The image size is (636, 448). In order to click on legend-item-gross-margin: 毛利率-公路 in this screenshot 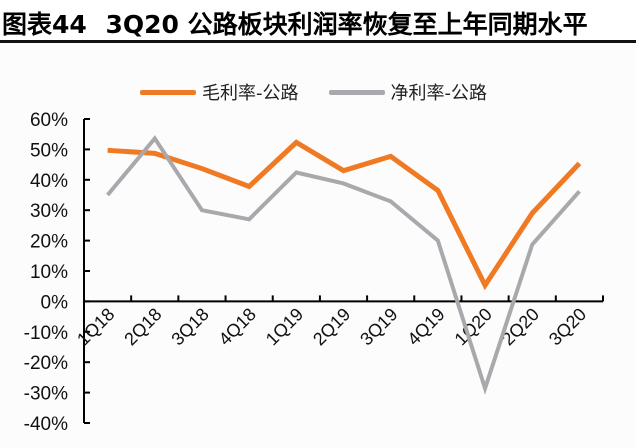, I will do `click(219, 92)`.